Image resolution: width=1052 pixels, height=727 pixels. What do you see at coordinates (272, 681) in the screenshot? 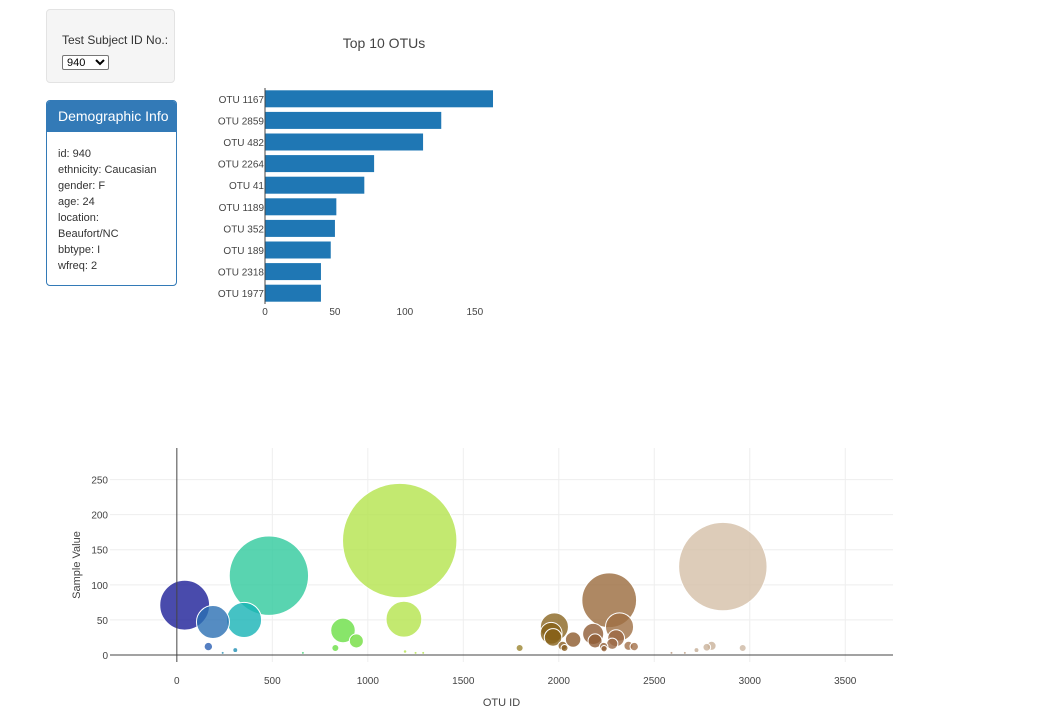
I see `bubble-x-tick-label: 500` at bounding box center [272, 681].